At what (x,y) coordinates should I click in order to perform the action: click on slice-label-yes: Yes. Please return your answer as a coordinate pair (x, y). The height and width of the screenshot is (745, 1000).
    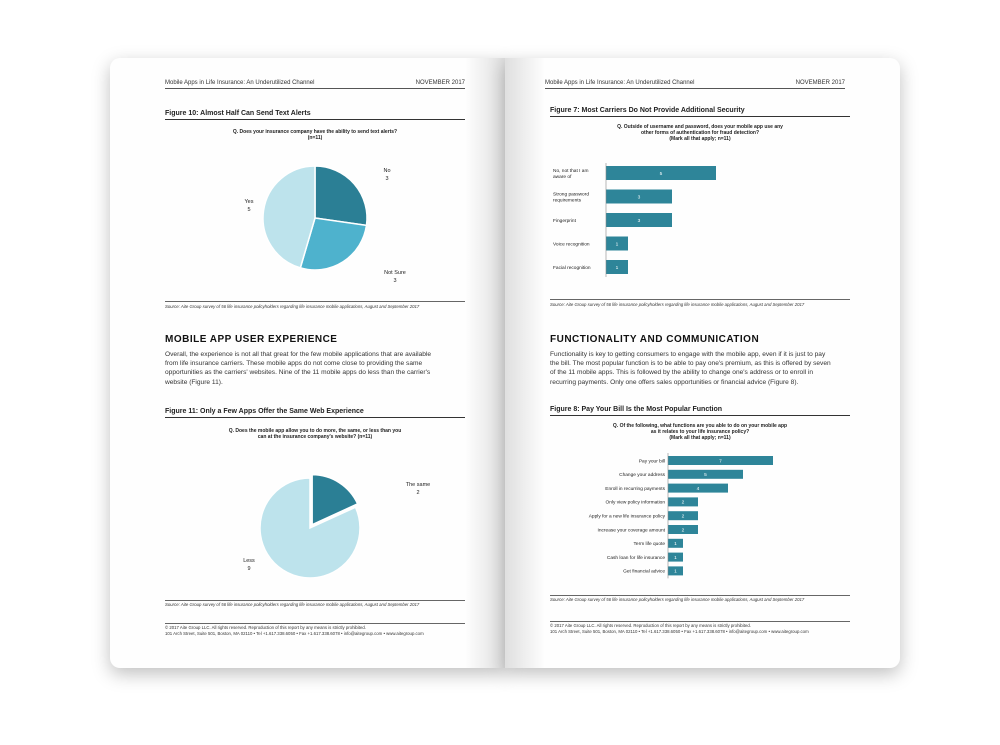
    Looking at the image, I should click on (249, 202).